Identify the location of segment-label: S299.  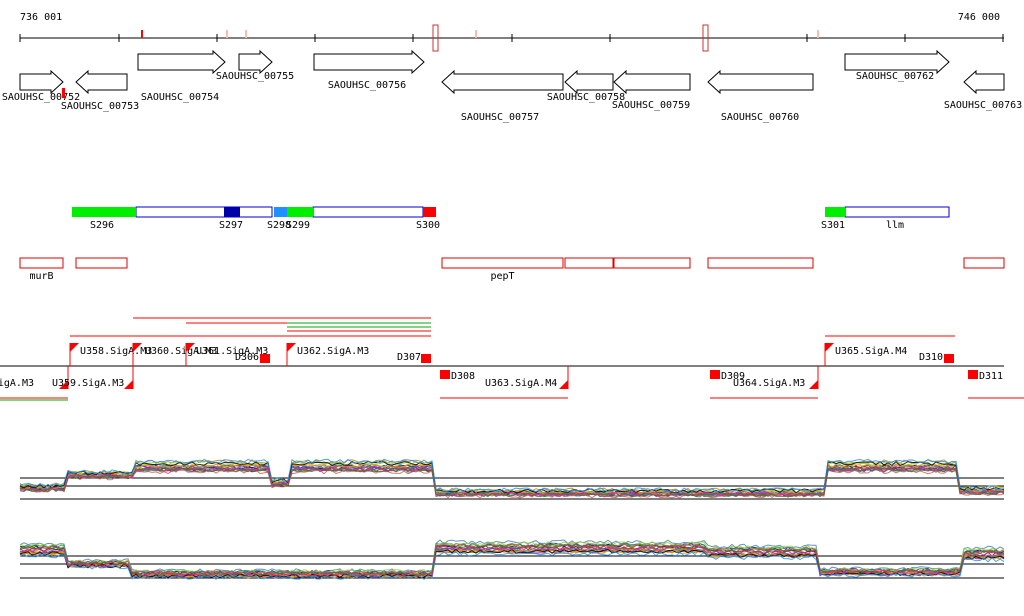
(298, 225).